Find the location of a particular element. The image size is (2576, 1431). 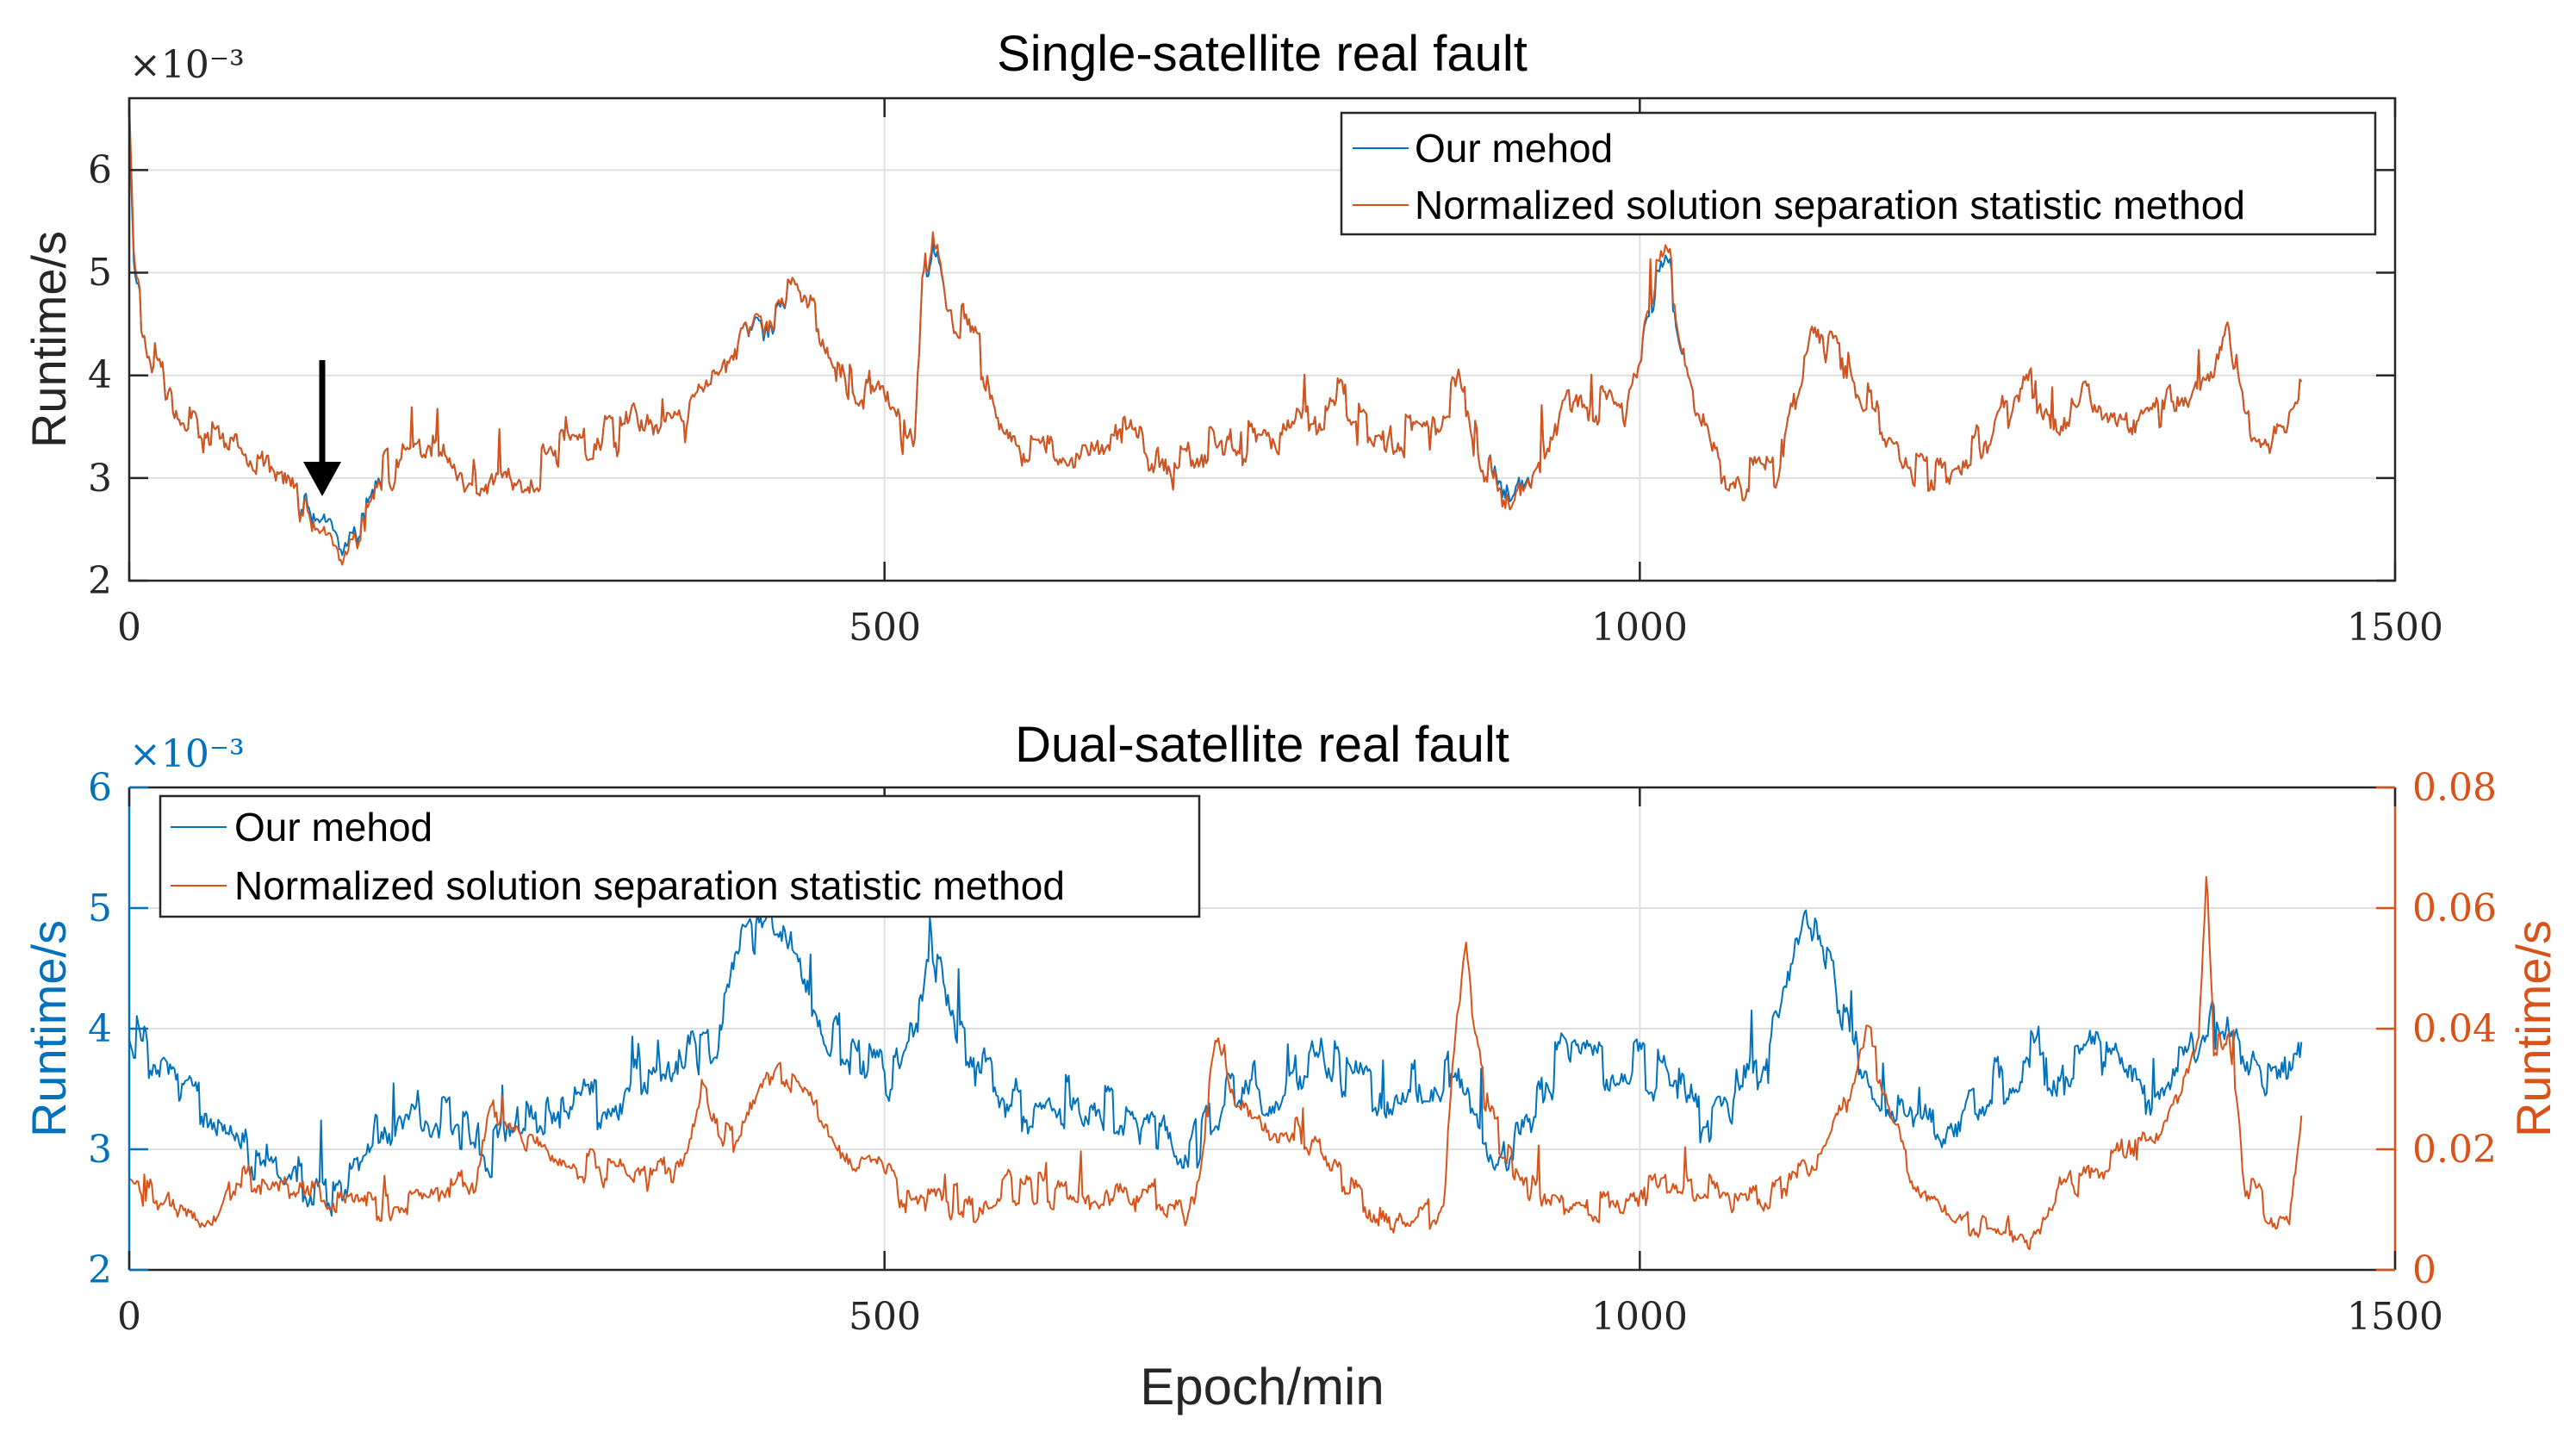

arrow-head is located at coordinates (322, 479).